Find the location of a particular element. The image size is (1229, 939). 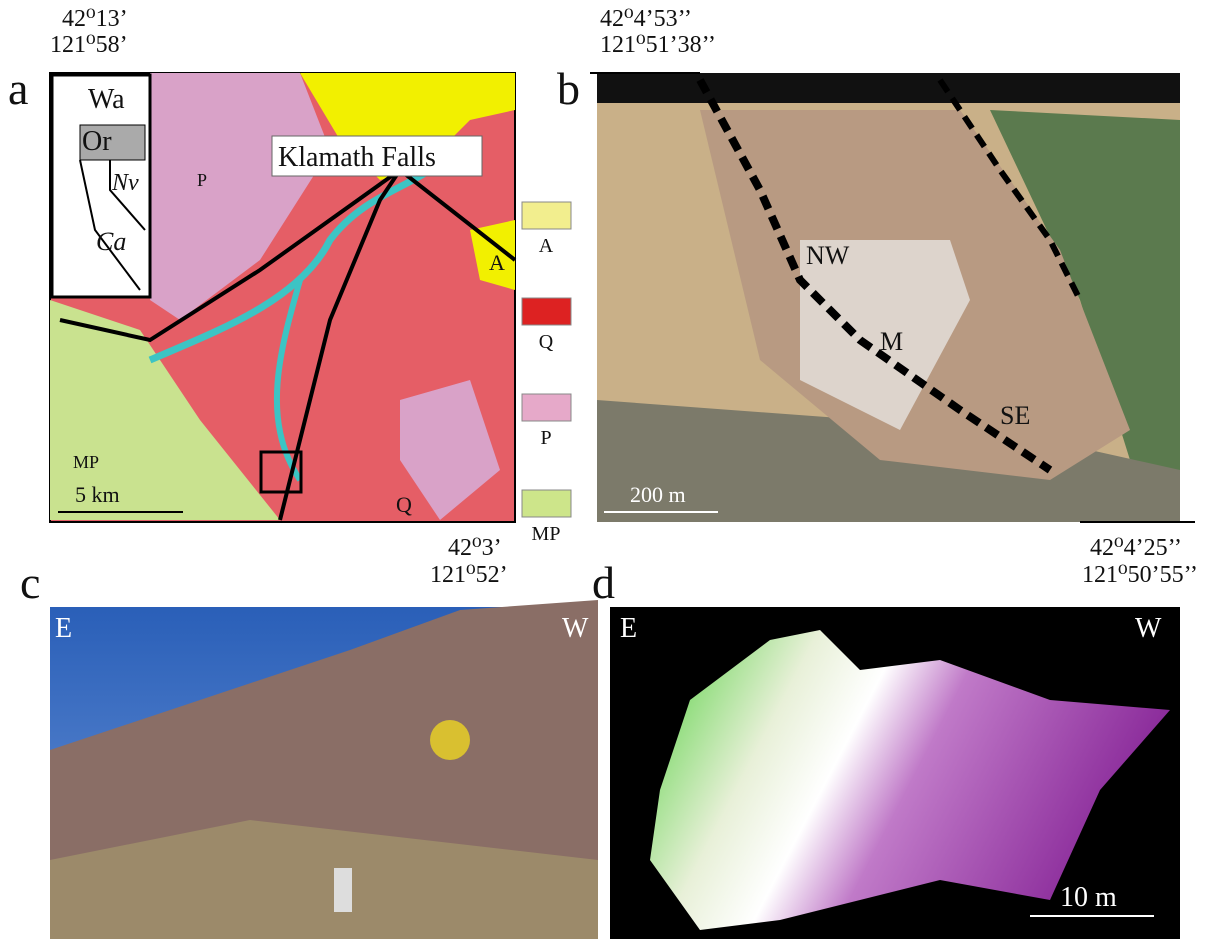

coordinate: 42⁰4’53’’ is located at coordinates (646, 19).